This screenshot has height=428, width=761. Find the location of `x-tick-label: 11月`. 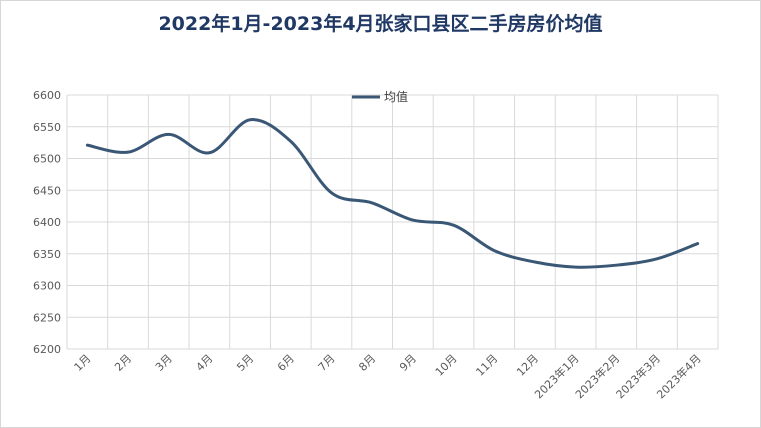

x-tick-label: 11月 is located at coordinates (486, 365).